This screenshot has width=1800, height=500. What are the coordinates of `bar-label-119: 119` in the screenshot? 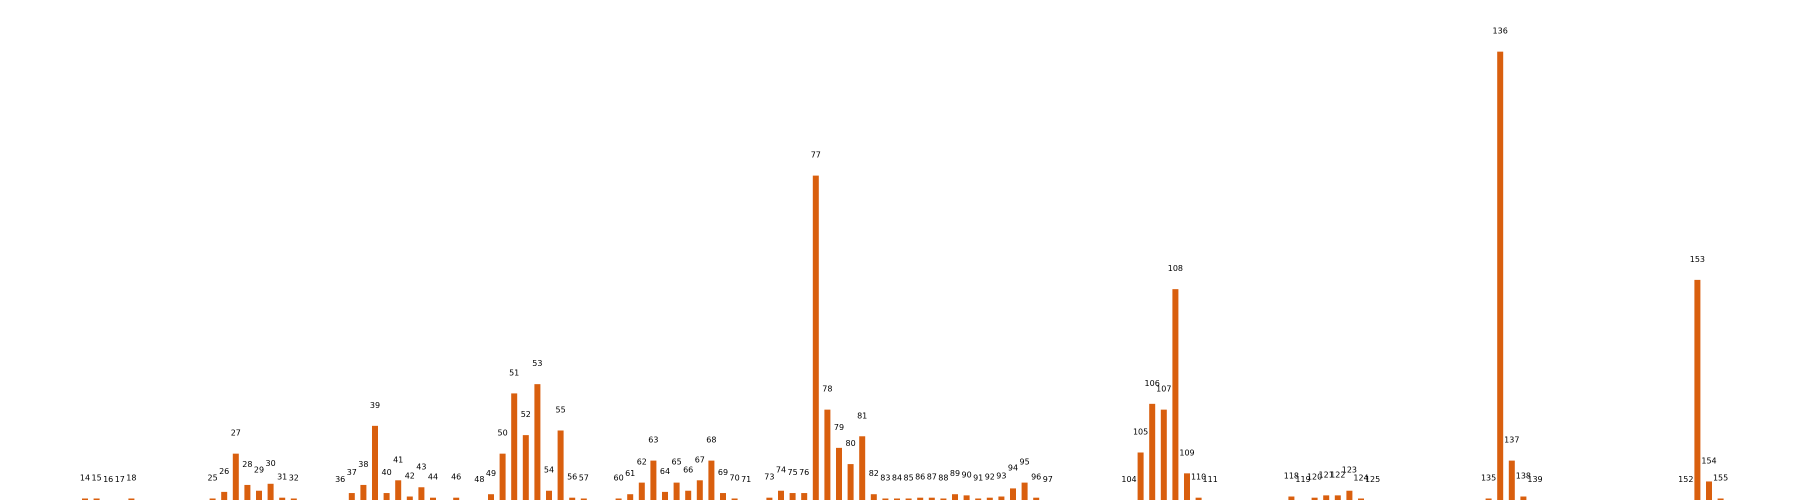 It's located at (1302, 479).